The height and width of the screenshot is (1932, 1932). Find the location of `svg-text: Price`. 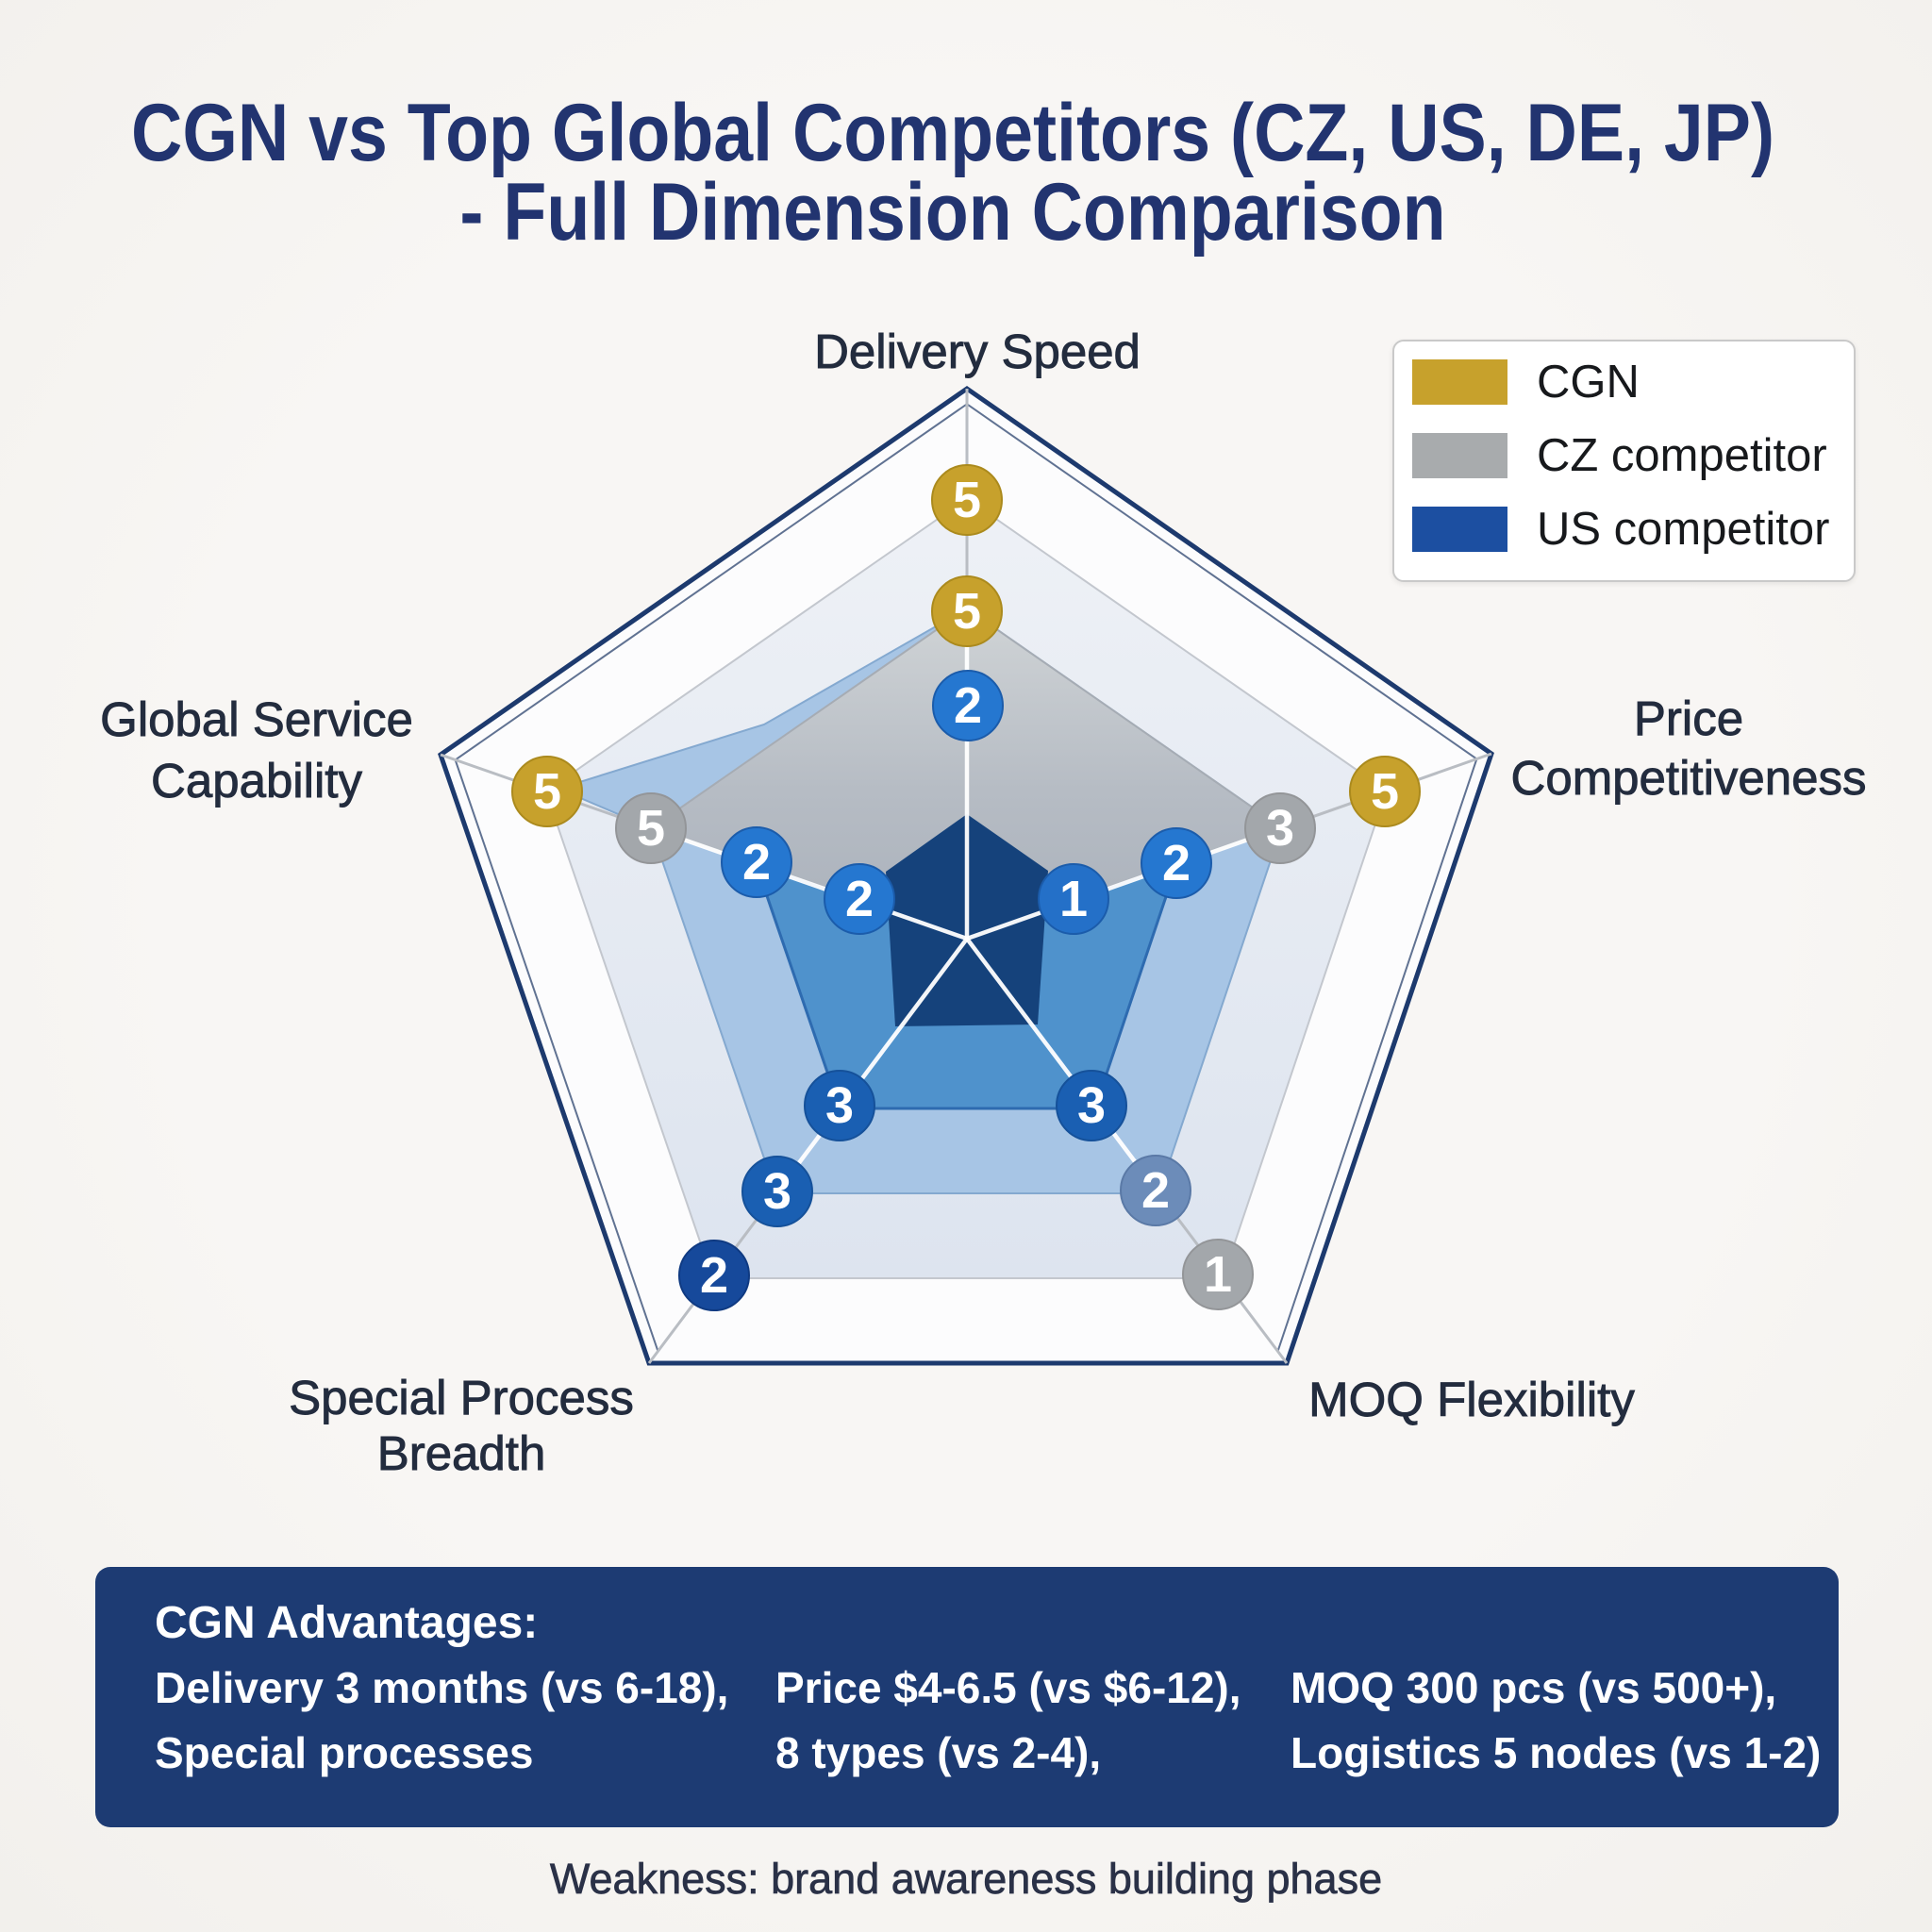

svg-text: Price is located at coordinates (1689, 718).